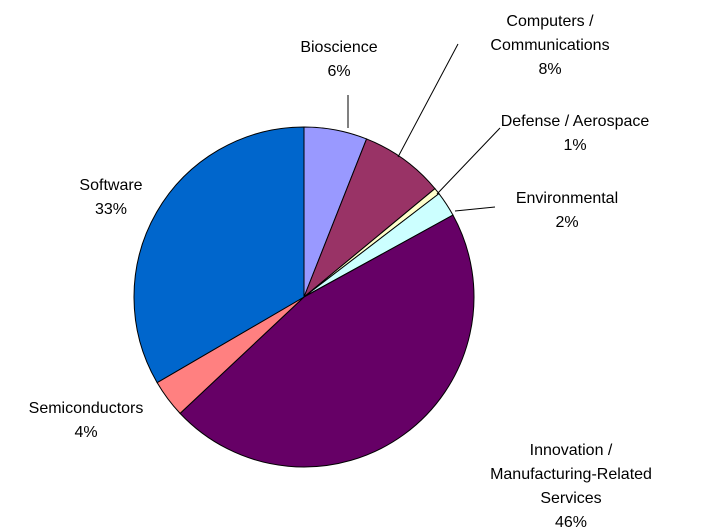 The width and height of the screenshot is (702, 531). What do you see at coordinates (549, 69) in the screenshot?
I see `slice-percent: 8%` at bounding box center [549, 69].